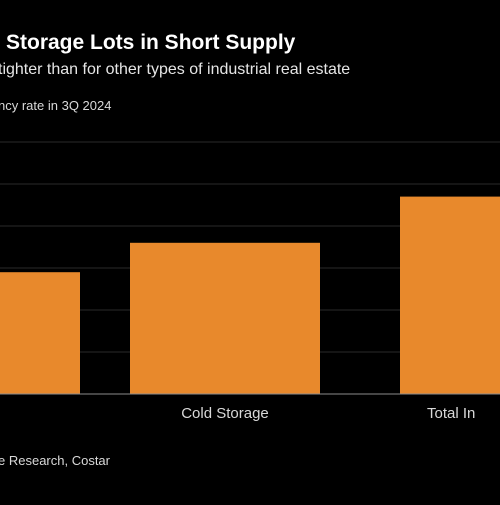 The image size is (500, 505). What do you see at coordinates (451, 413) in the screenshot?
I see `x-tick-label: Total In` at bounding box center [451, 413].